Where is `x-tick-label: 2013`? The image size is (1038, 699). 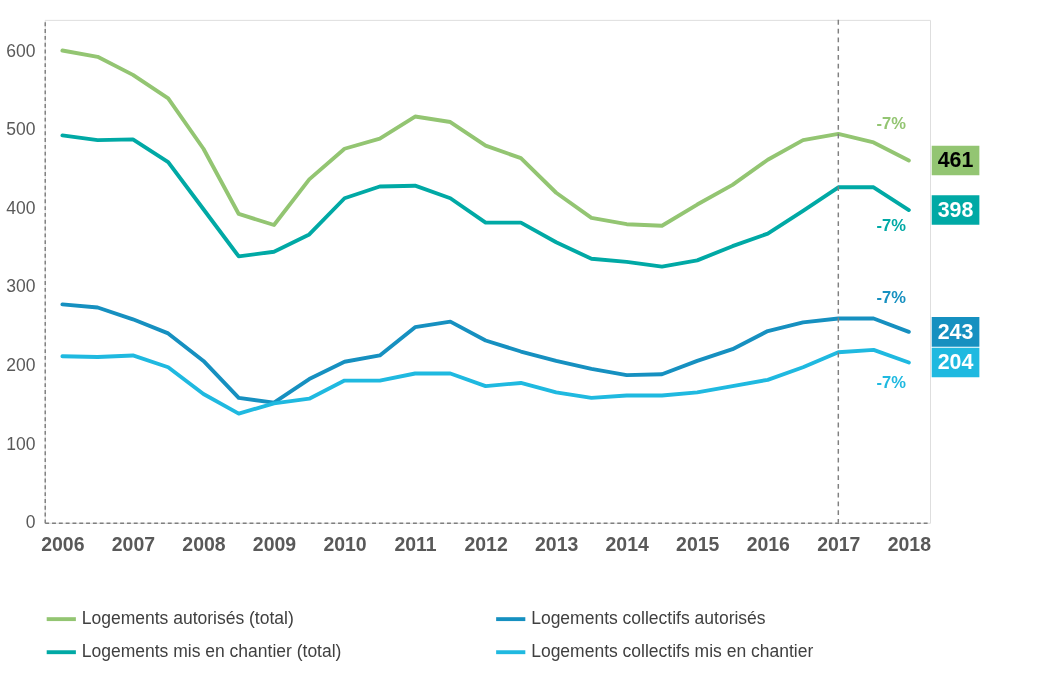 x-tick-label: 2013 is located at coordinates (557, 543).